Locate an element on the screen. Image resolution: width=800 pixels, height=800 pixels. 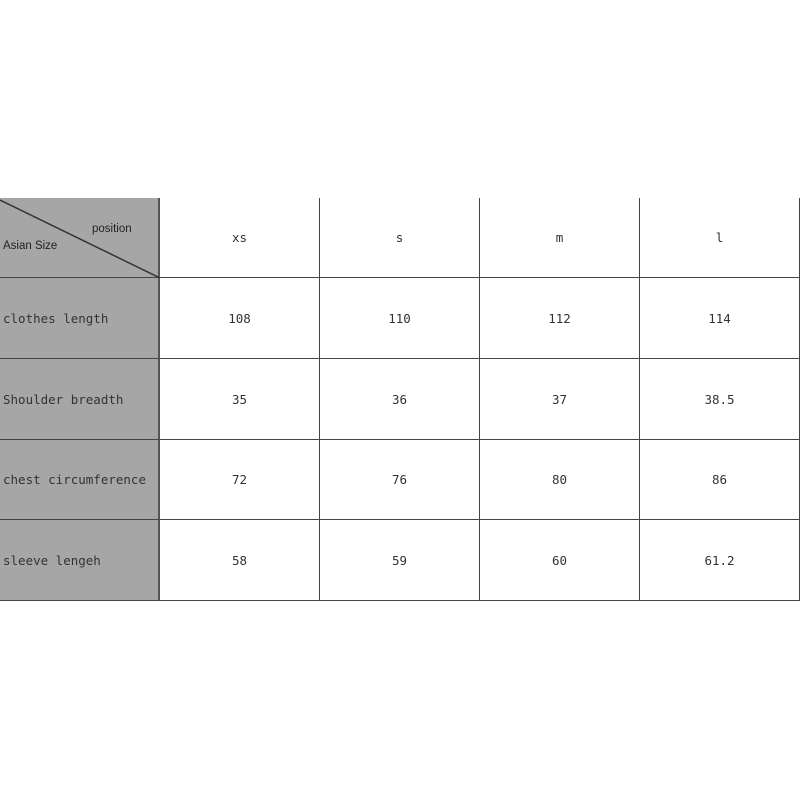
corner-header-cell: position Asian Size is located at coordinates (80, 238).